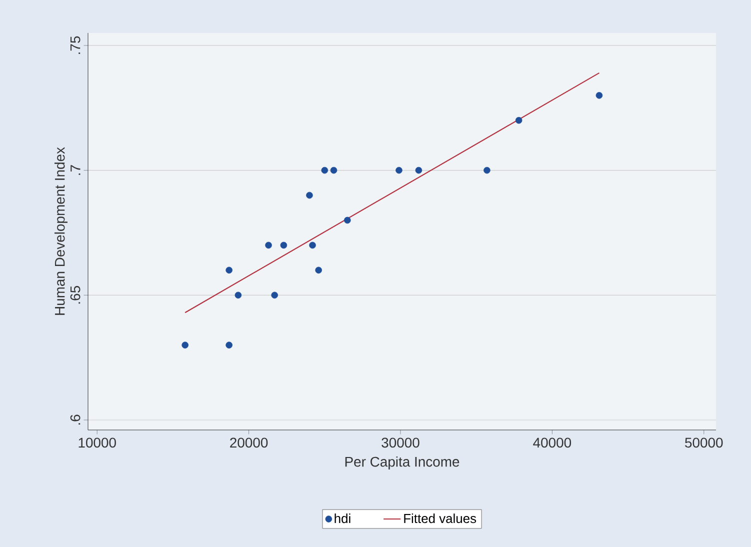  Describe the element at coordinates (75, 295) in the screenshot. I see `y-tick-label: .65` at that location.